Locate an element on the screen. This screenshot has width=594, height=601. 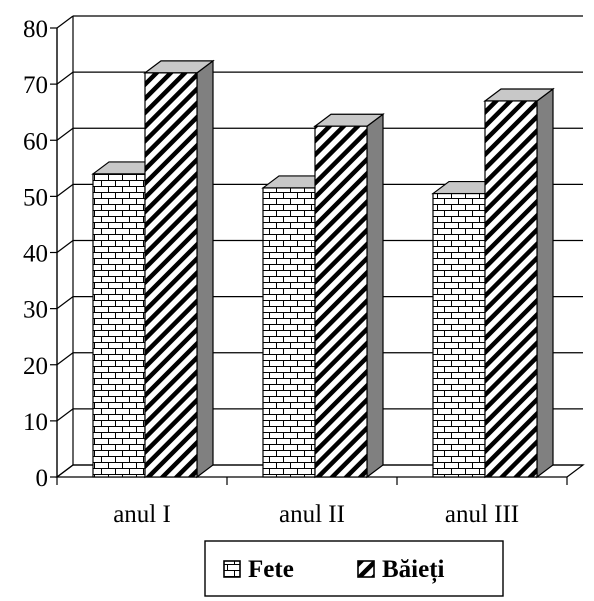
y-tick-label: 20 is located at coordinates (35, 366).